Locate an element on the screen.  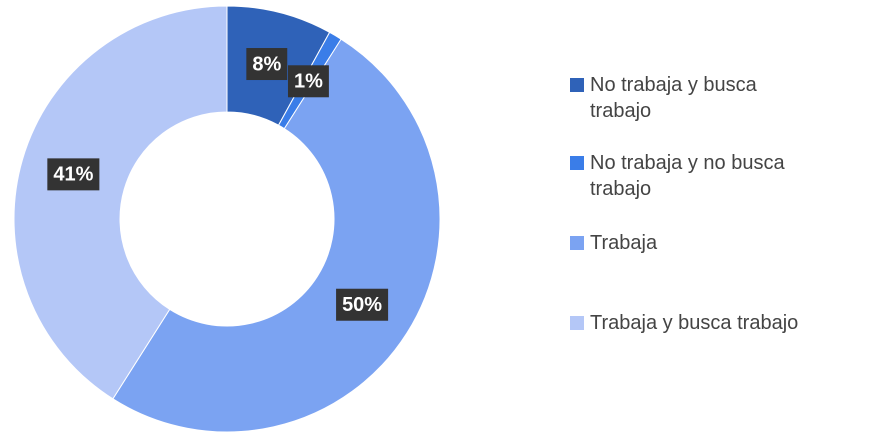
data-label-text: 8% is located at coordinates (266, 64).